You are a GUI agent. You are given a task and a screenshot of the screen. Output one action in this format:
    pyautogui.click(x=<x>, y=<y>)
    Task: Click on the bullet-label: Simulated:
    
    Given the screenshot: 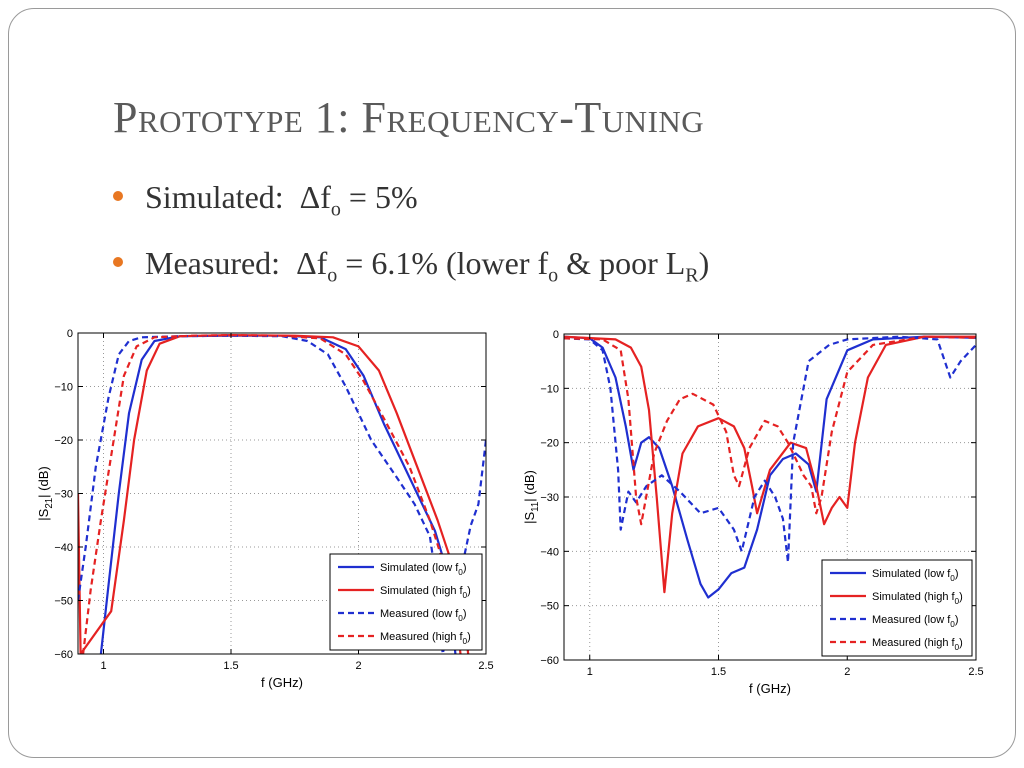 What is the action you would take?
    pyautogui.click(x=214, y=197)
    